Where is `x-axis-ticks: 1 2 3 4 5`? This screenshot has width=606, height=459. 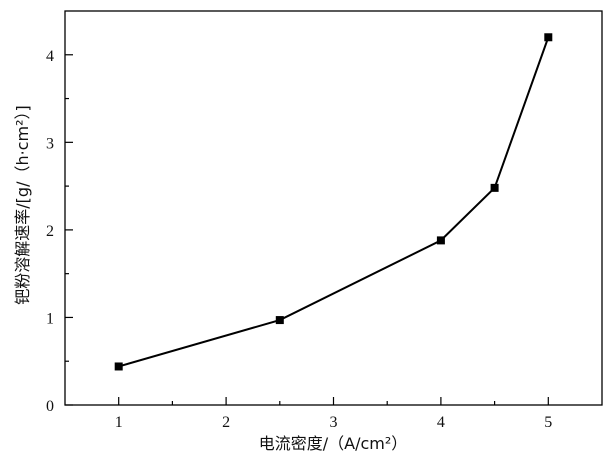
x-axis-ticks: 1 2 3 4 5 is located at coordinates (333, 414).